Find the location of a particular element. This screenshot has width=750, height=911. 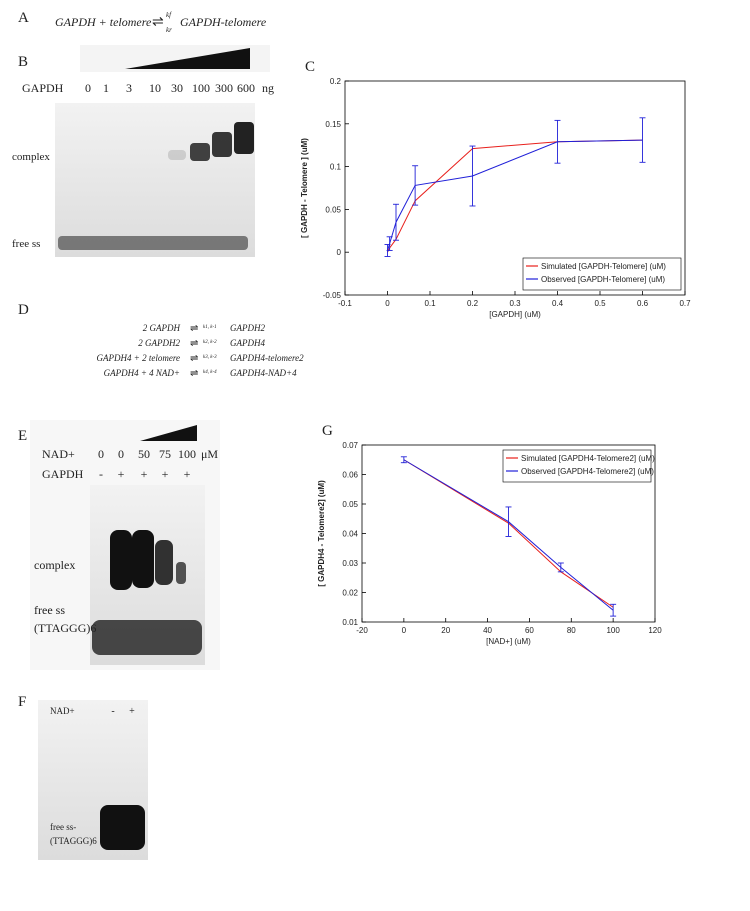

y-tick-label: 0.06 is located at coordinates (350, 475).